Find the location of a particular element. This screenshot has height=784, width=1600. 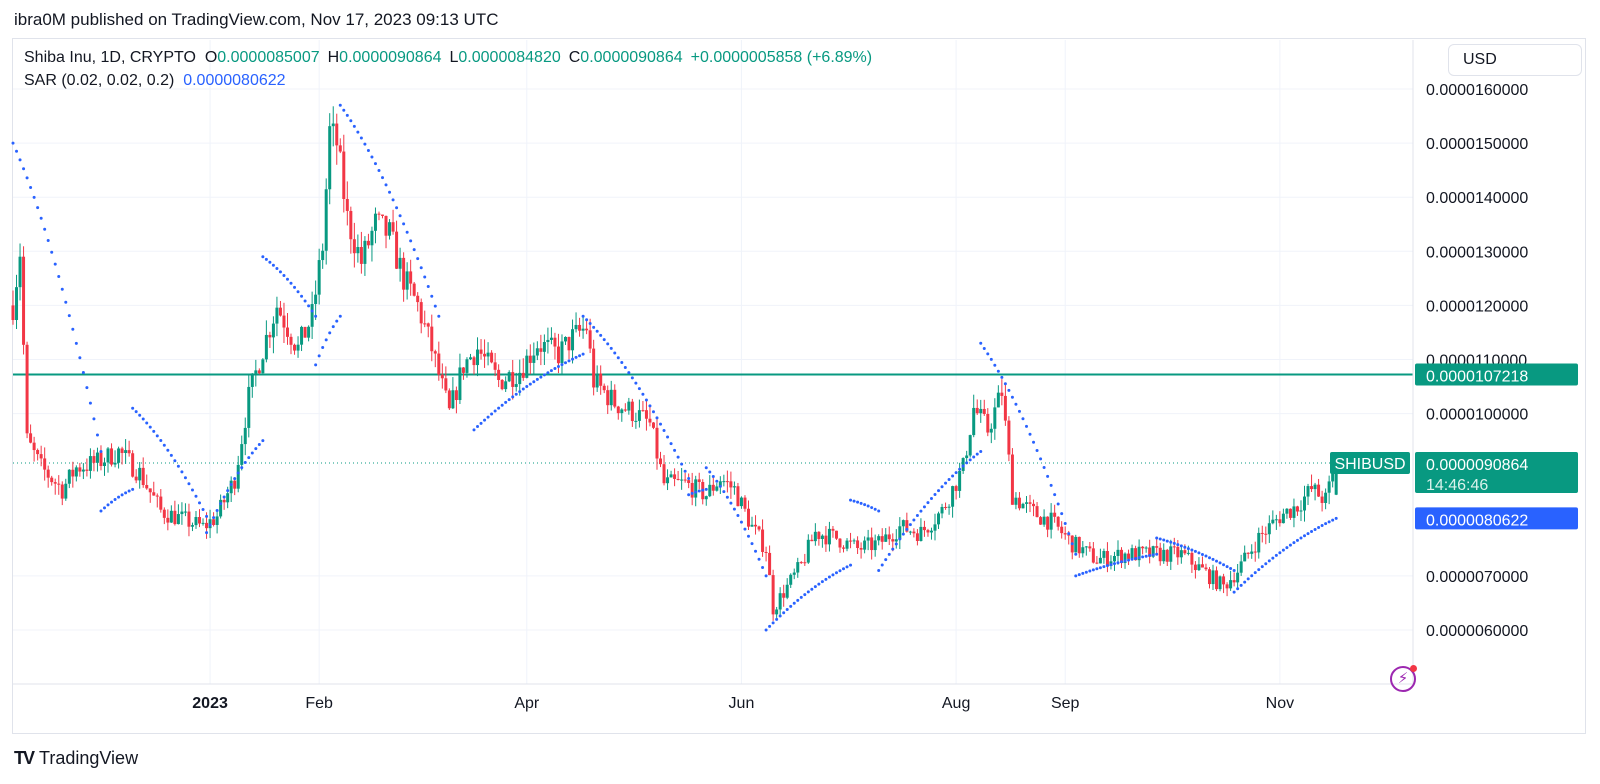

tradingview-logo: TV TradingView is located at coordinates (76, 758).